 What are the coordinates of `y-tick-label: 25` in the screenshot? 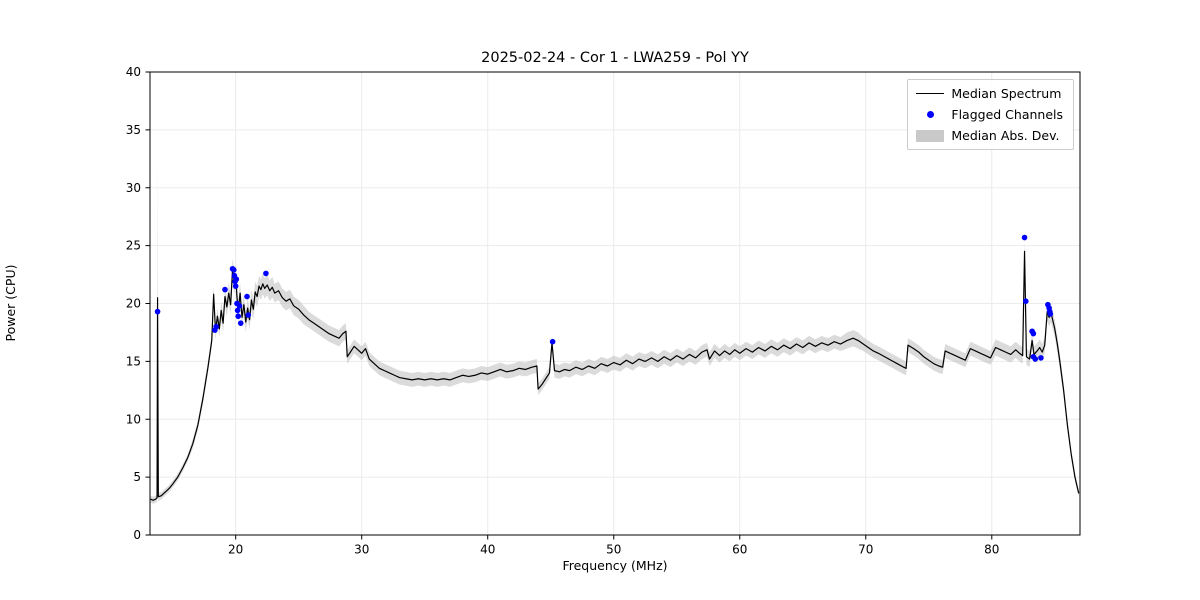 It's located at (133, 246).